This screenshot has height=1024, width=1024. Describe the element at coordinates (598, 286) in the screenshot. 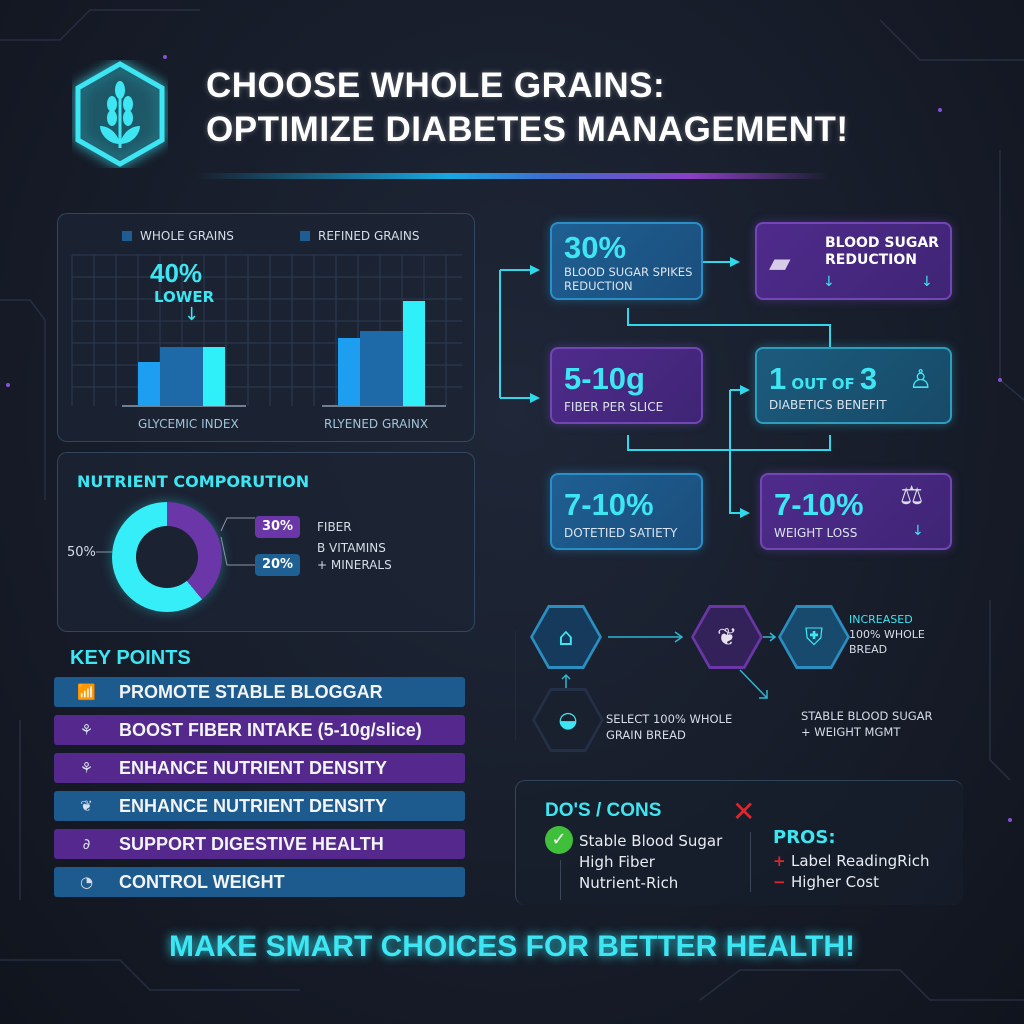

I see `stat-label: REDUCTION` at that location.